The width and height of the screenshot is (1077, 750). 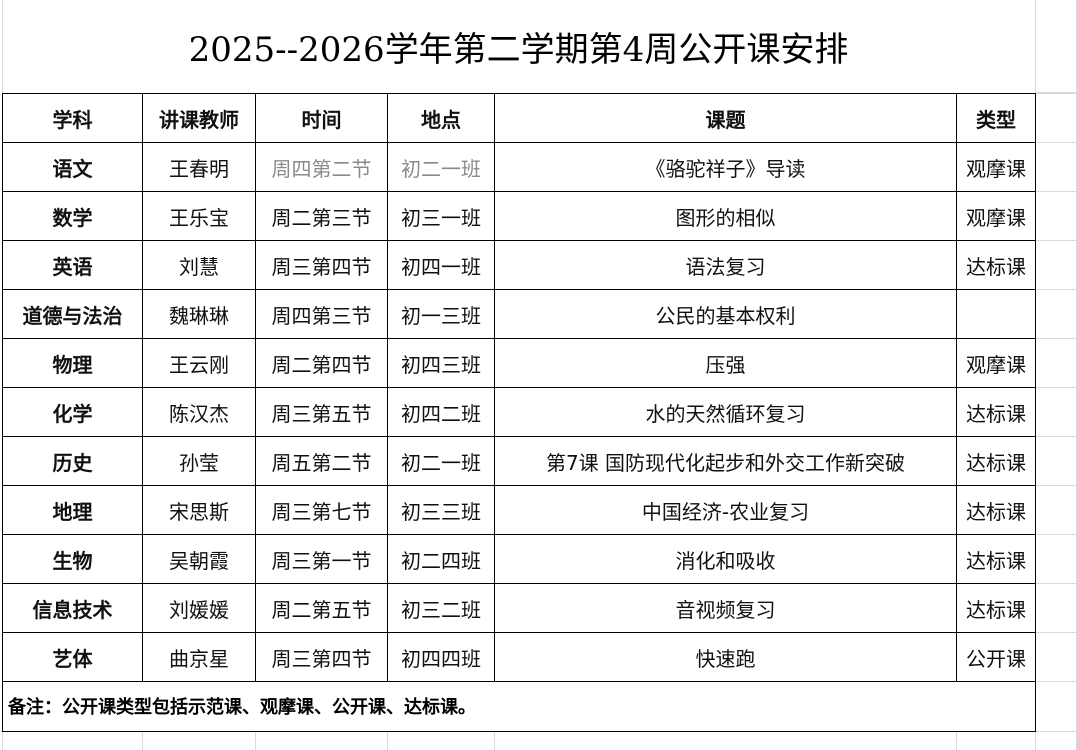 I want to click on table-cell: 初二四班, so click(x=441, y=560).